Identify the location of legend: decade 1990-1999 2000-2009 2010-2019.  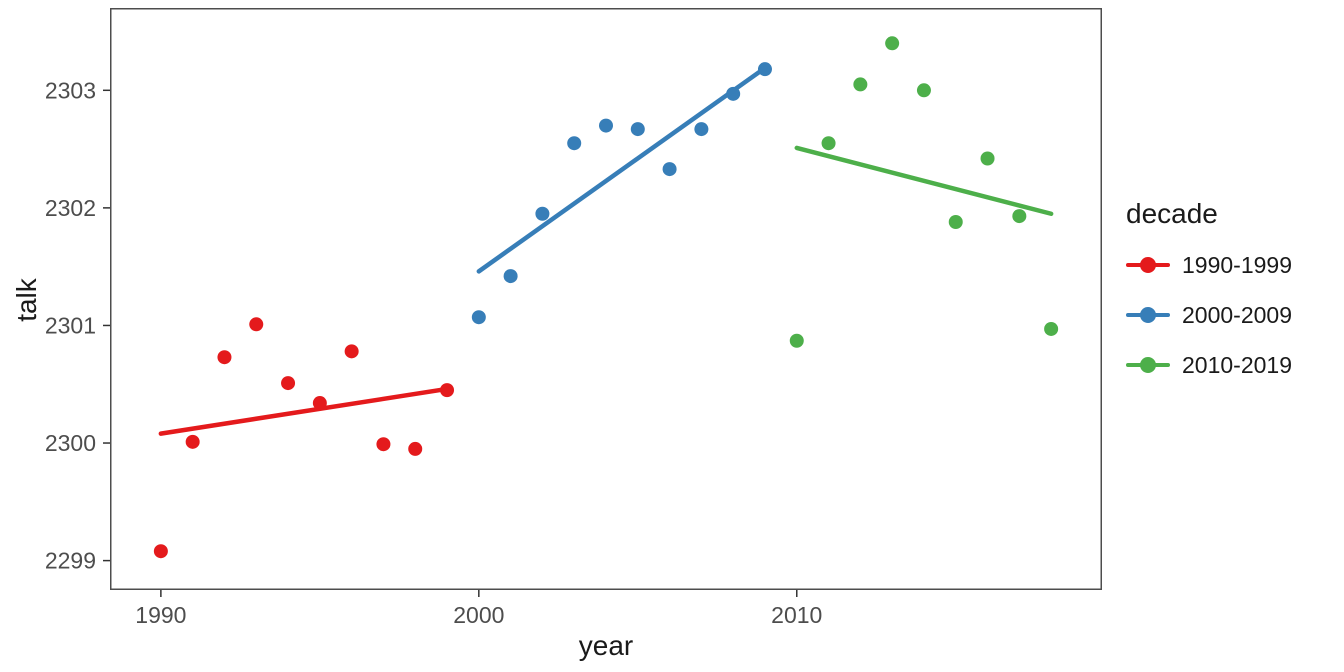
(1209, 298).